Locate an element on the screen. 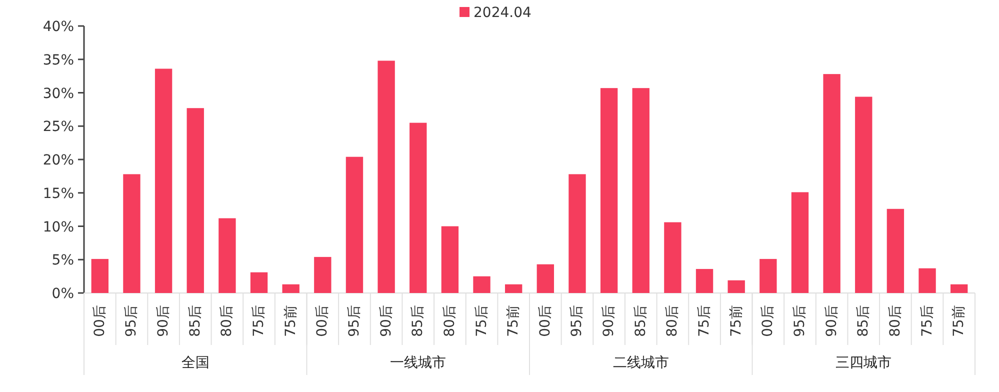 The height and width of the screenshot is (392, 999). y-tick-label: 0% is located at coordinates (63, 294).